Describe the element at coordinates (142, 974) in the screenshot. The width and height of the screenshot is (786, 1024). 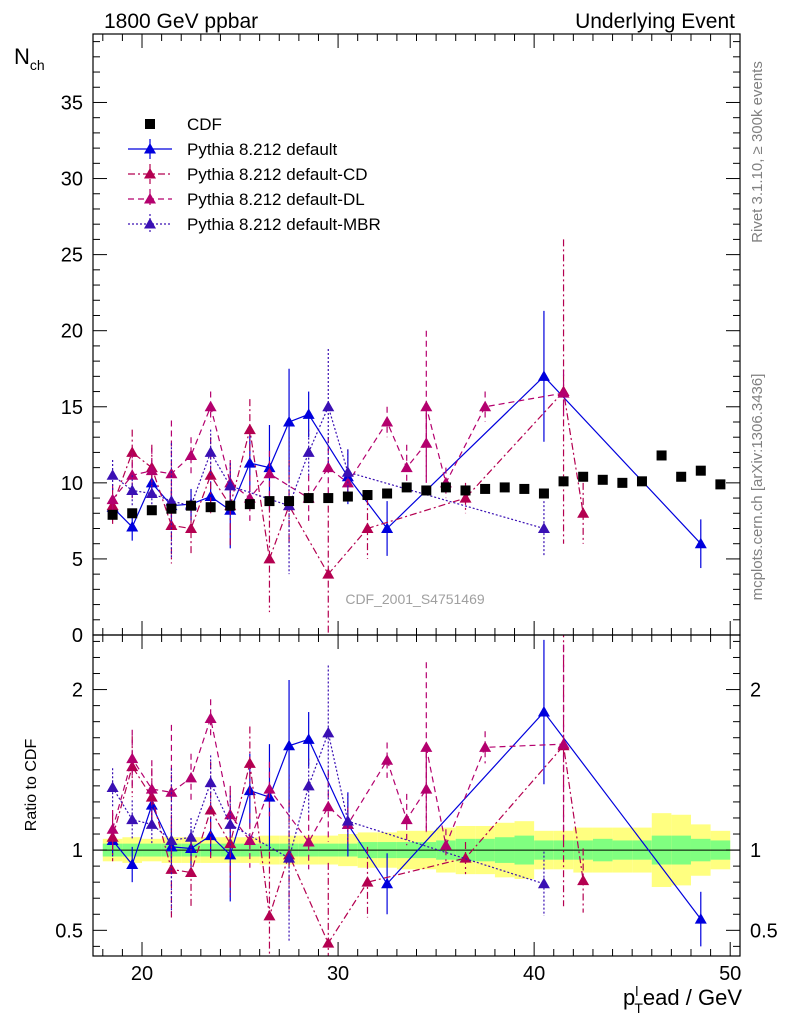
I see `x-tick-label: 20` at that location.